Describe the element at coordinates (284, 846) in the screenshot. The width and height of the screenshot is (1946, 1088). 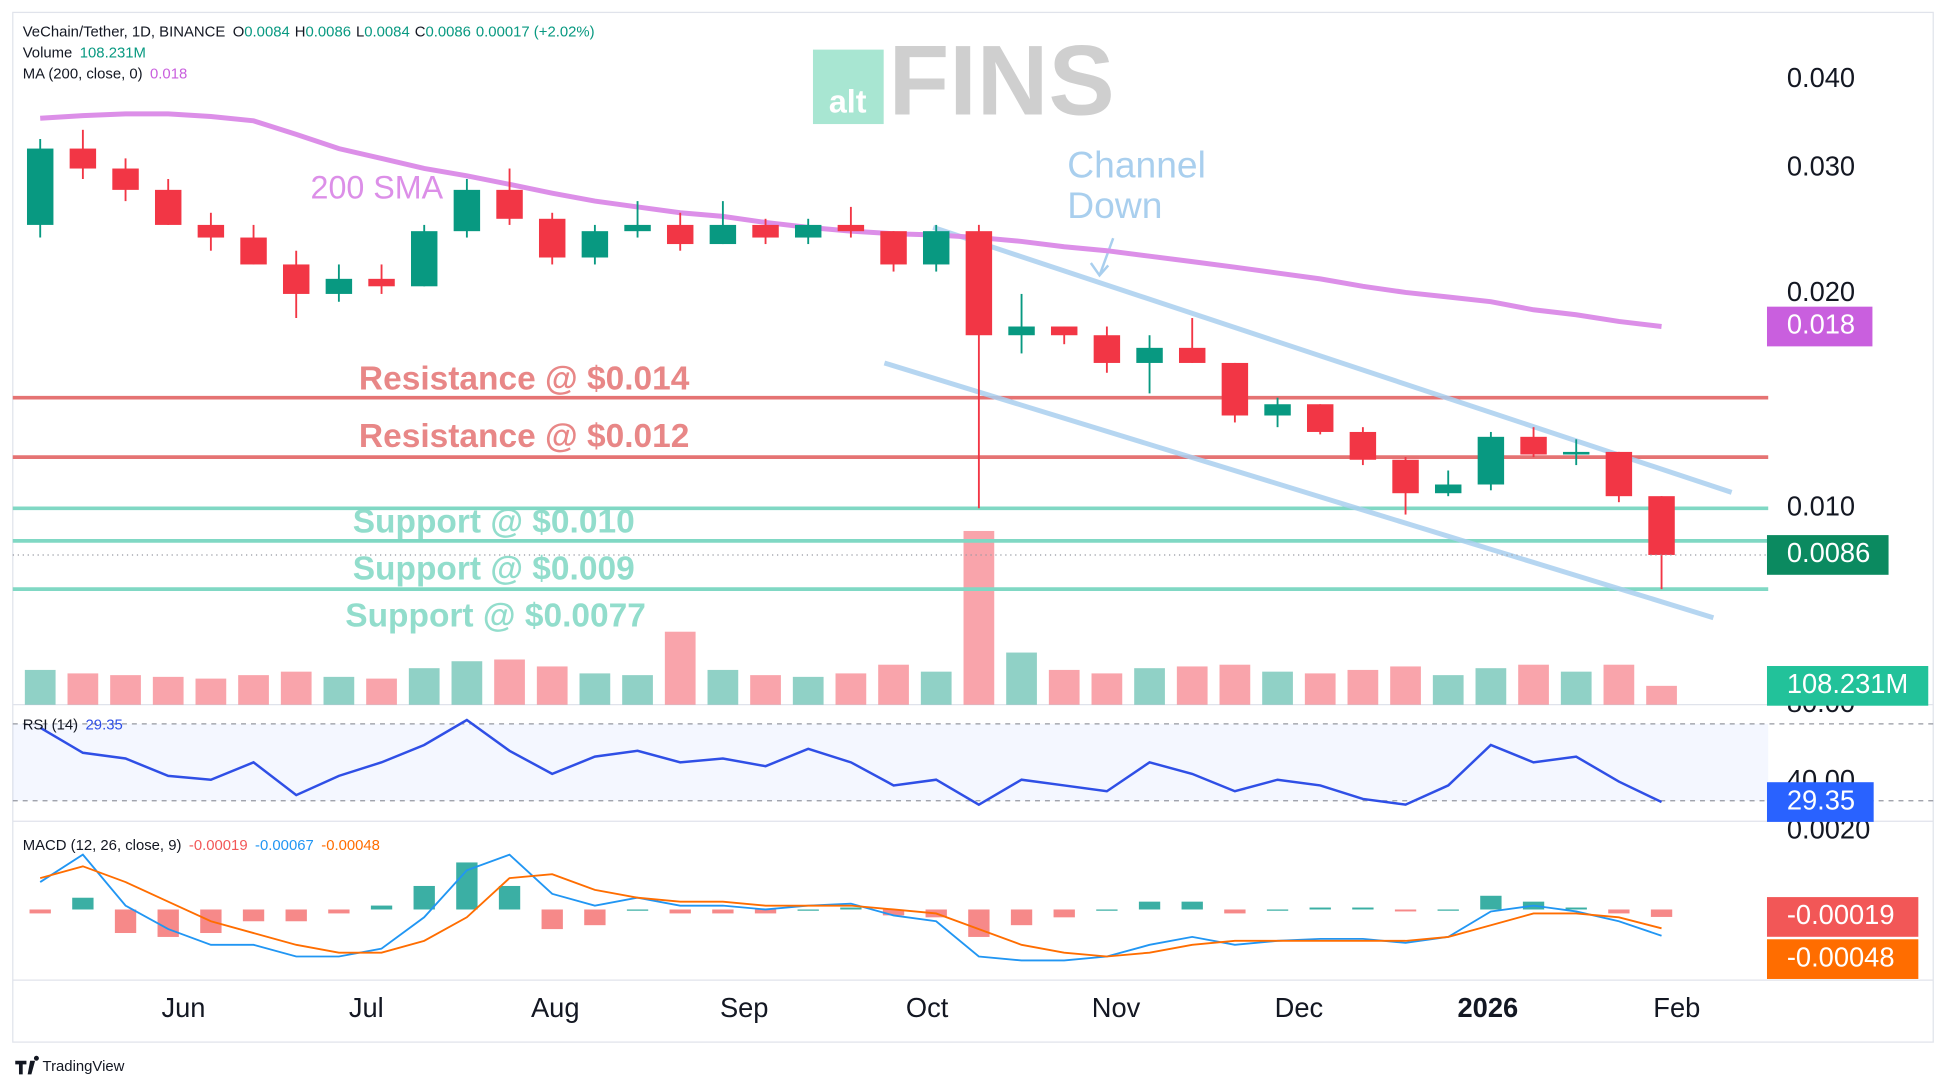
I see `macd-value: -0.00067` at that location.